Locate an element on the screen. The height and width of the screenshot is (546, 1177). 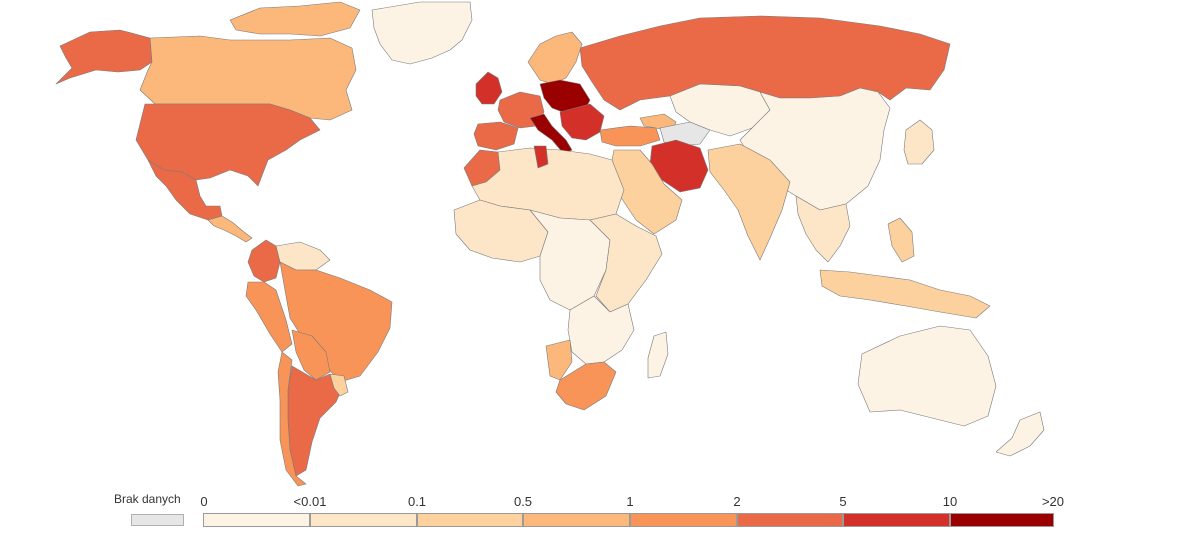
region-canada is located at coordinates (248, 78).